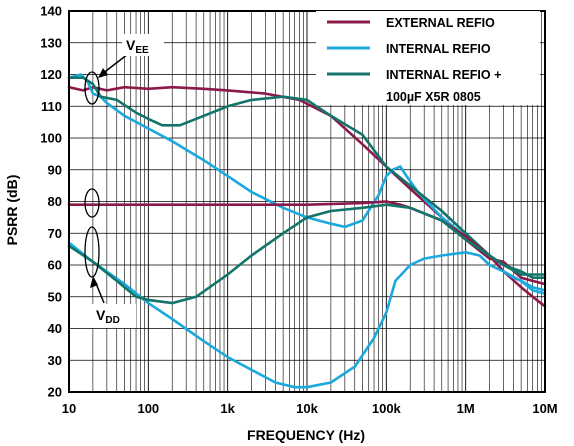 Image resolution: width=574 pixels, height=446 pixels. What do you see at coordinates (92, 88) in the screenshot?
I see `vee-ellipse` at bounding box center [92, 88].